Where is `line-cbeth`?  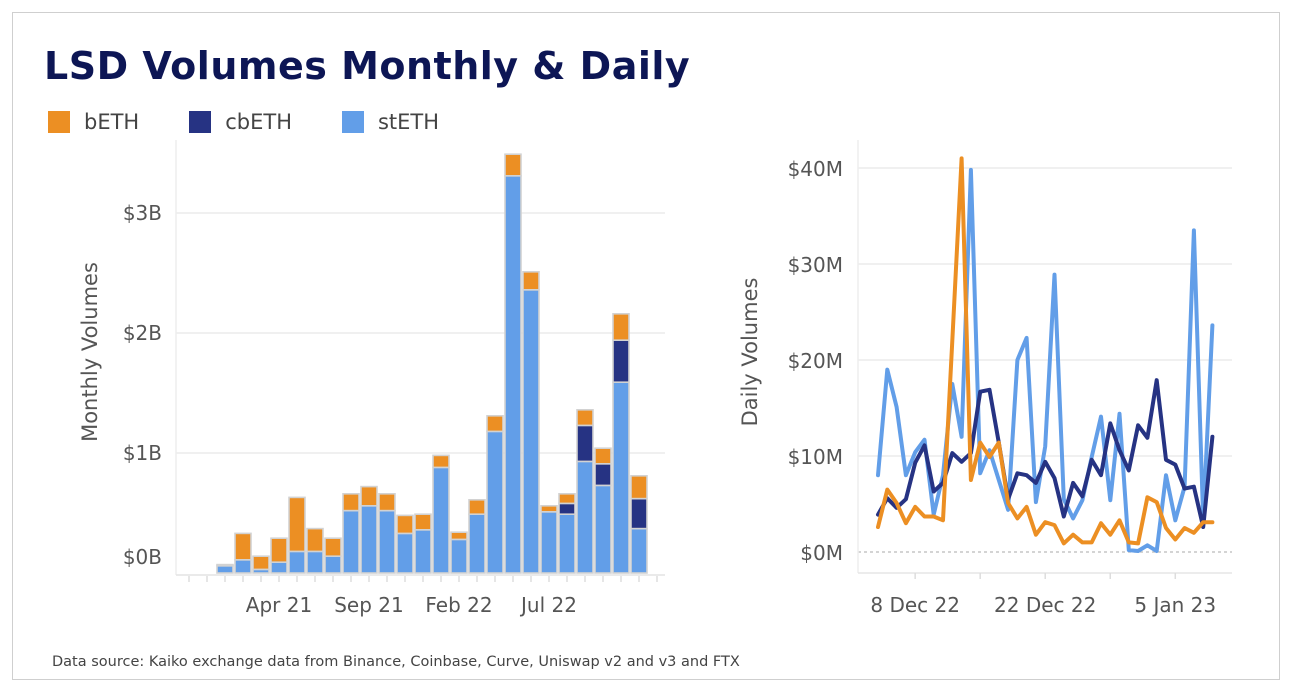 line-cbeth is located at coordinates (1045, 453).